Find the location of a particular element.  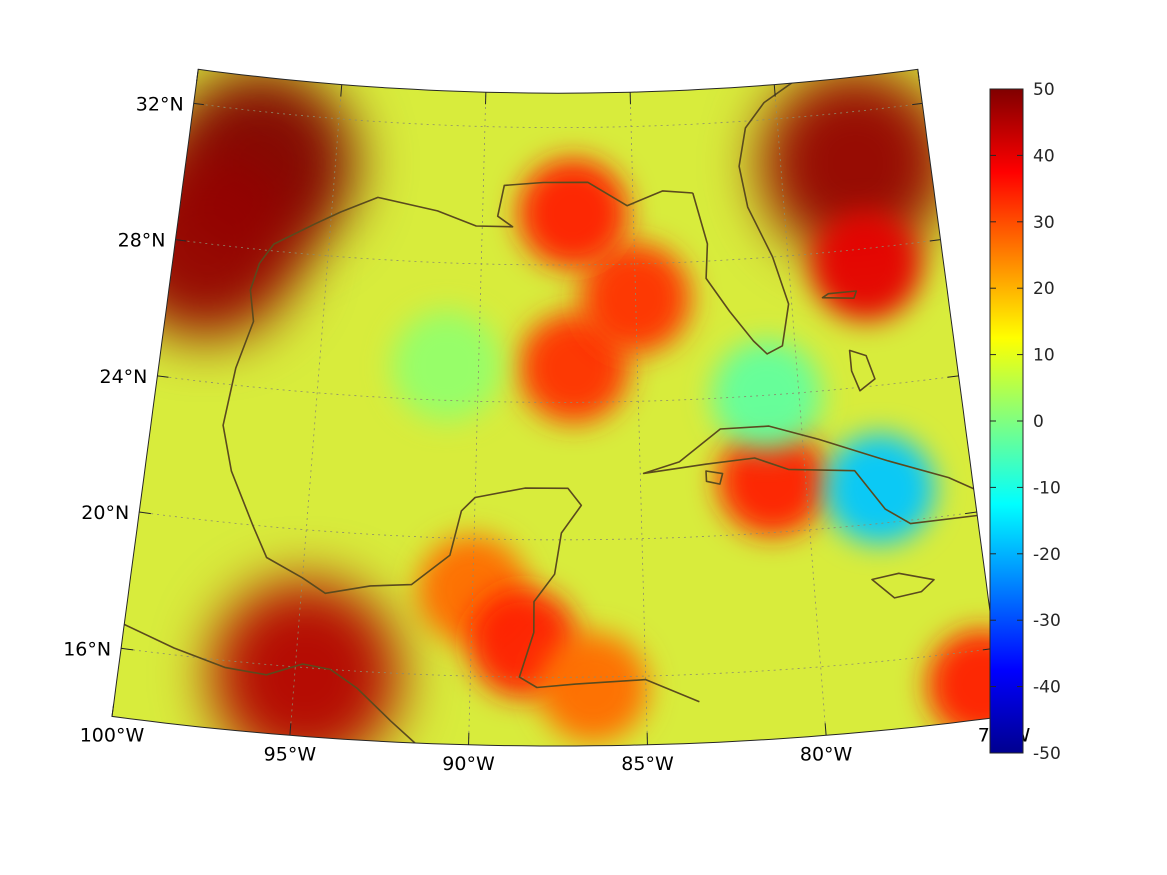

lat-tick-label: 28°N is located at coordinates (142, 241).